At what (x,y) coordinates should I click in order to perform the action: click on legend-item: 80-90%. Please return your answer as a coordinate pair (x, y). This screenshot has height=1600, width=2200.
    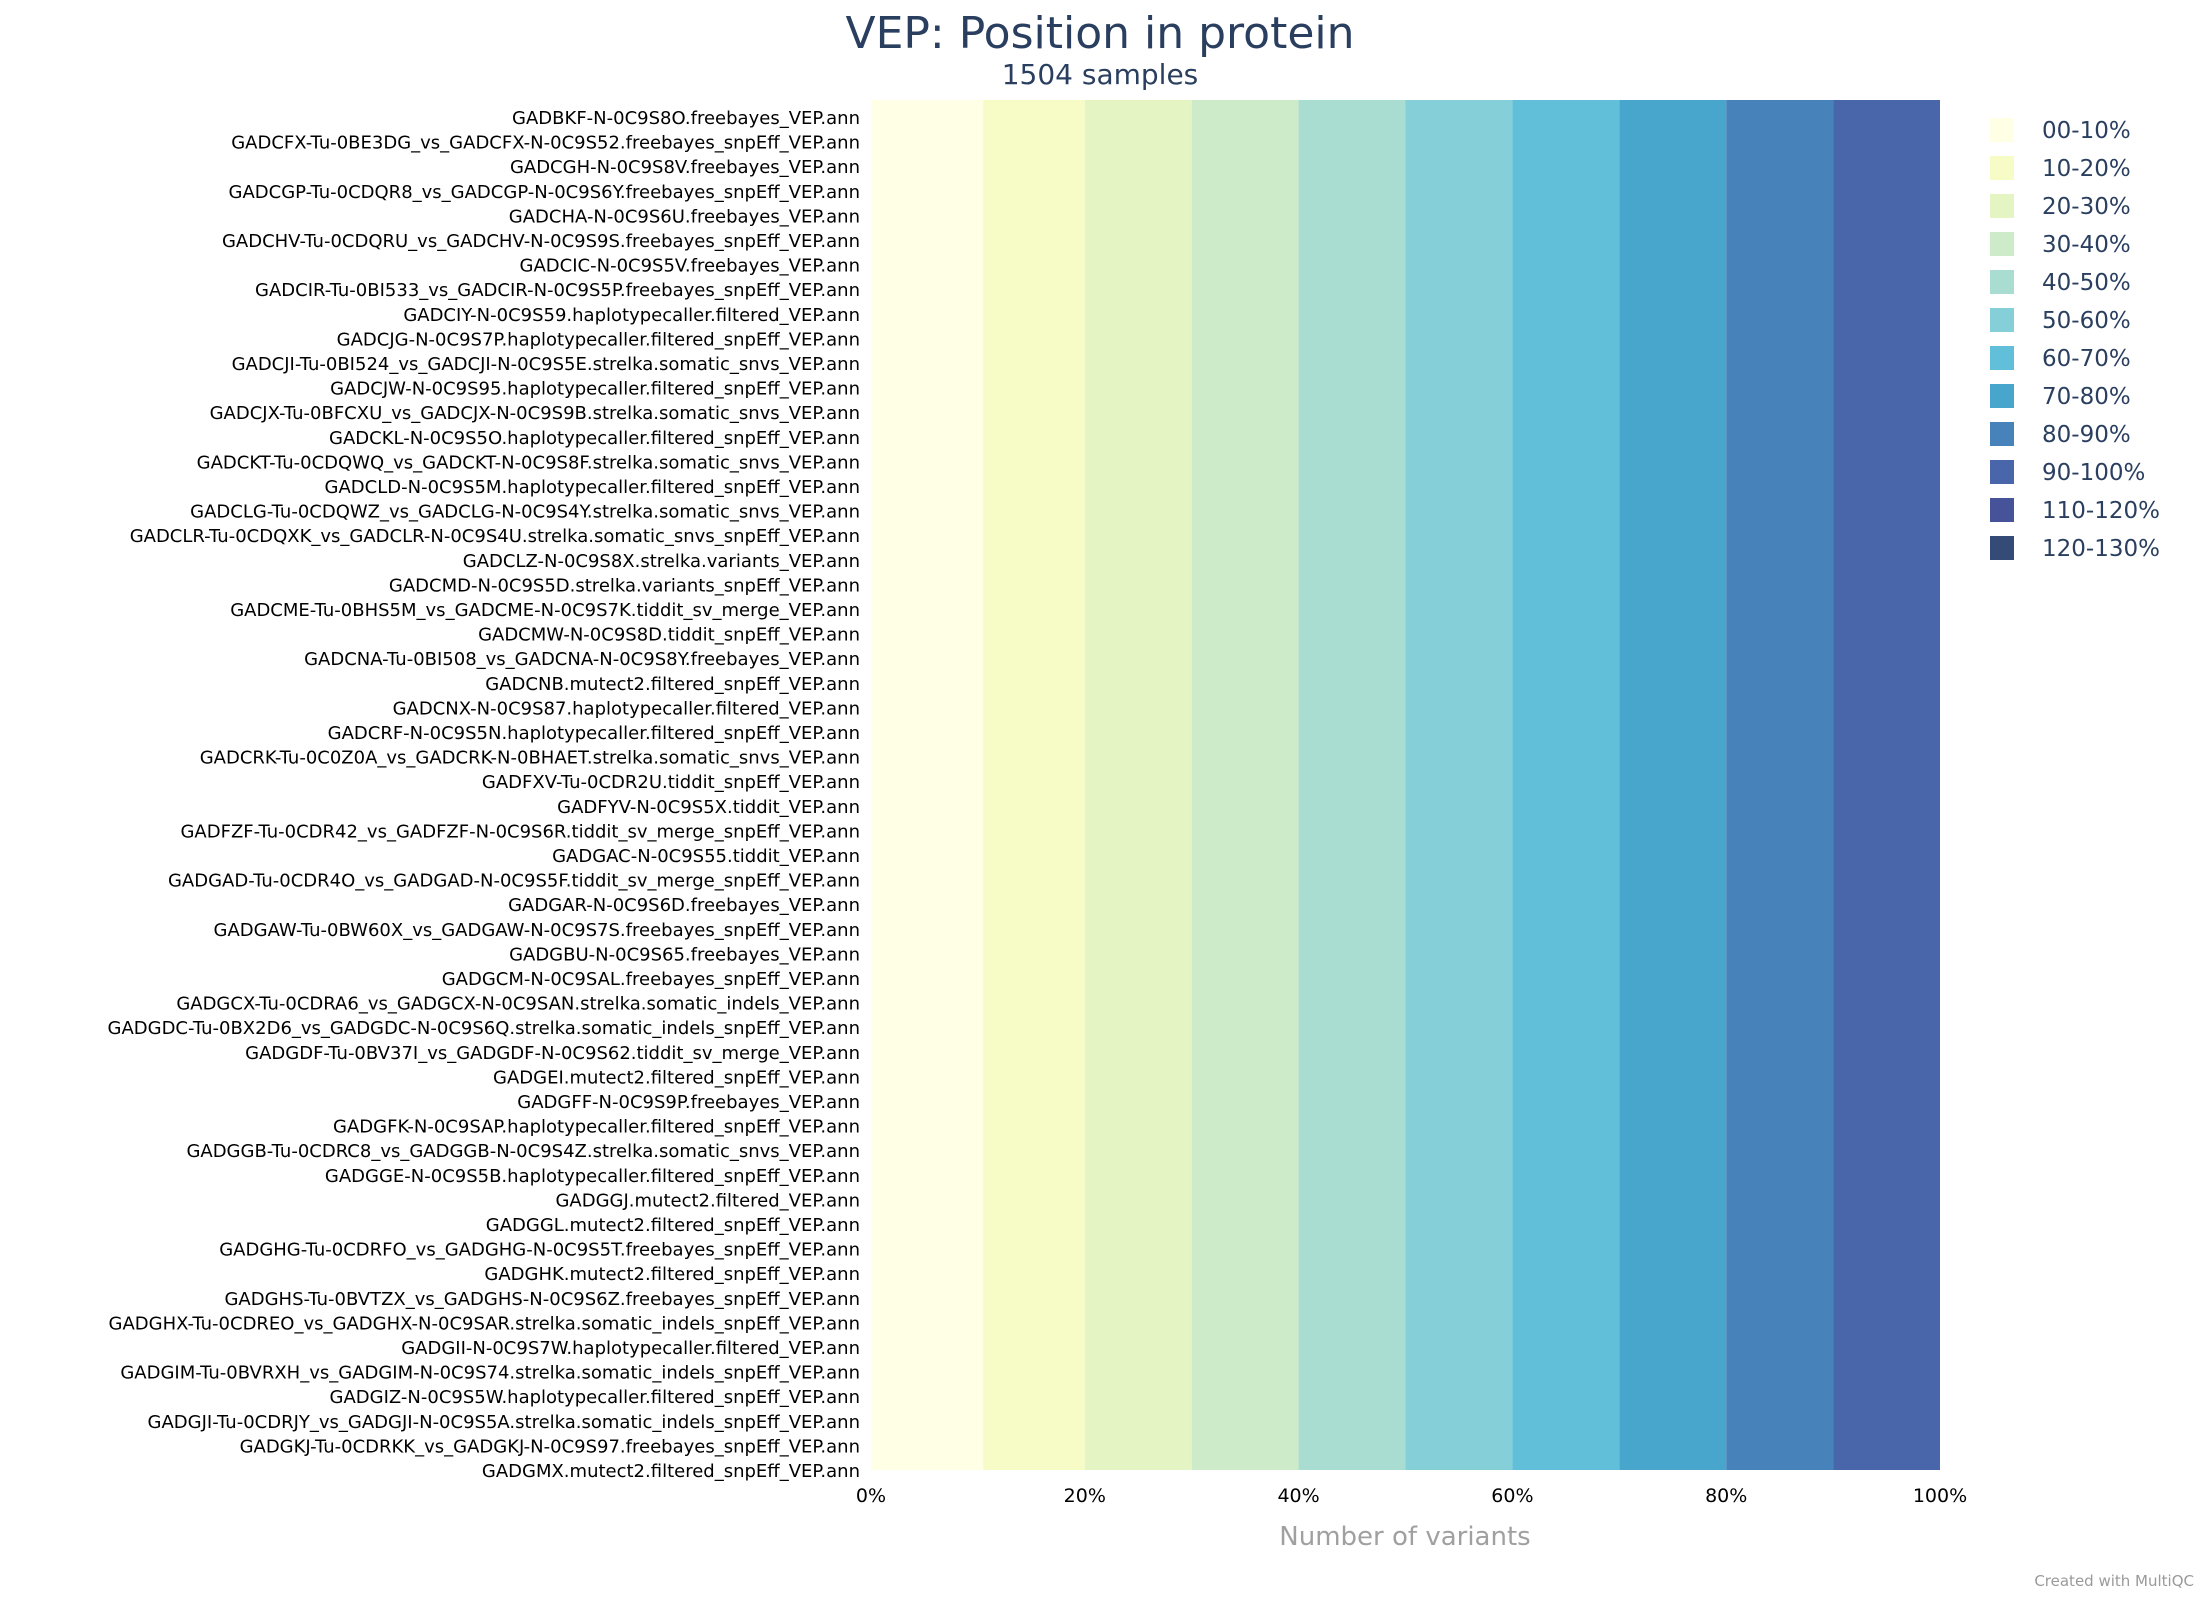
    Looking at the image, I should click on (2086, 435).